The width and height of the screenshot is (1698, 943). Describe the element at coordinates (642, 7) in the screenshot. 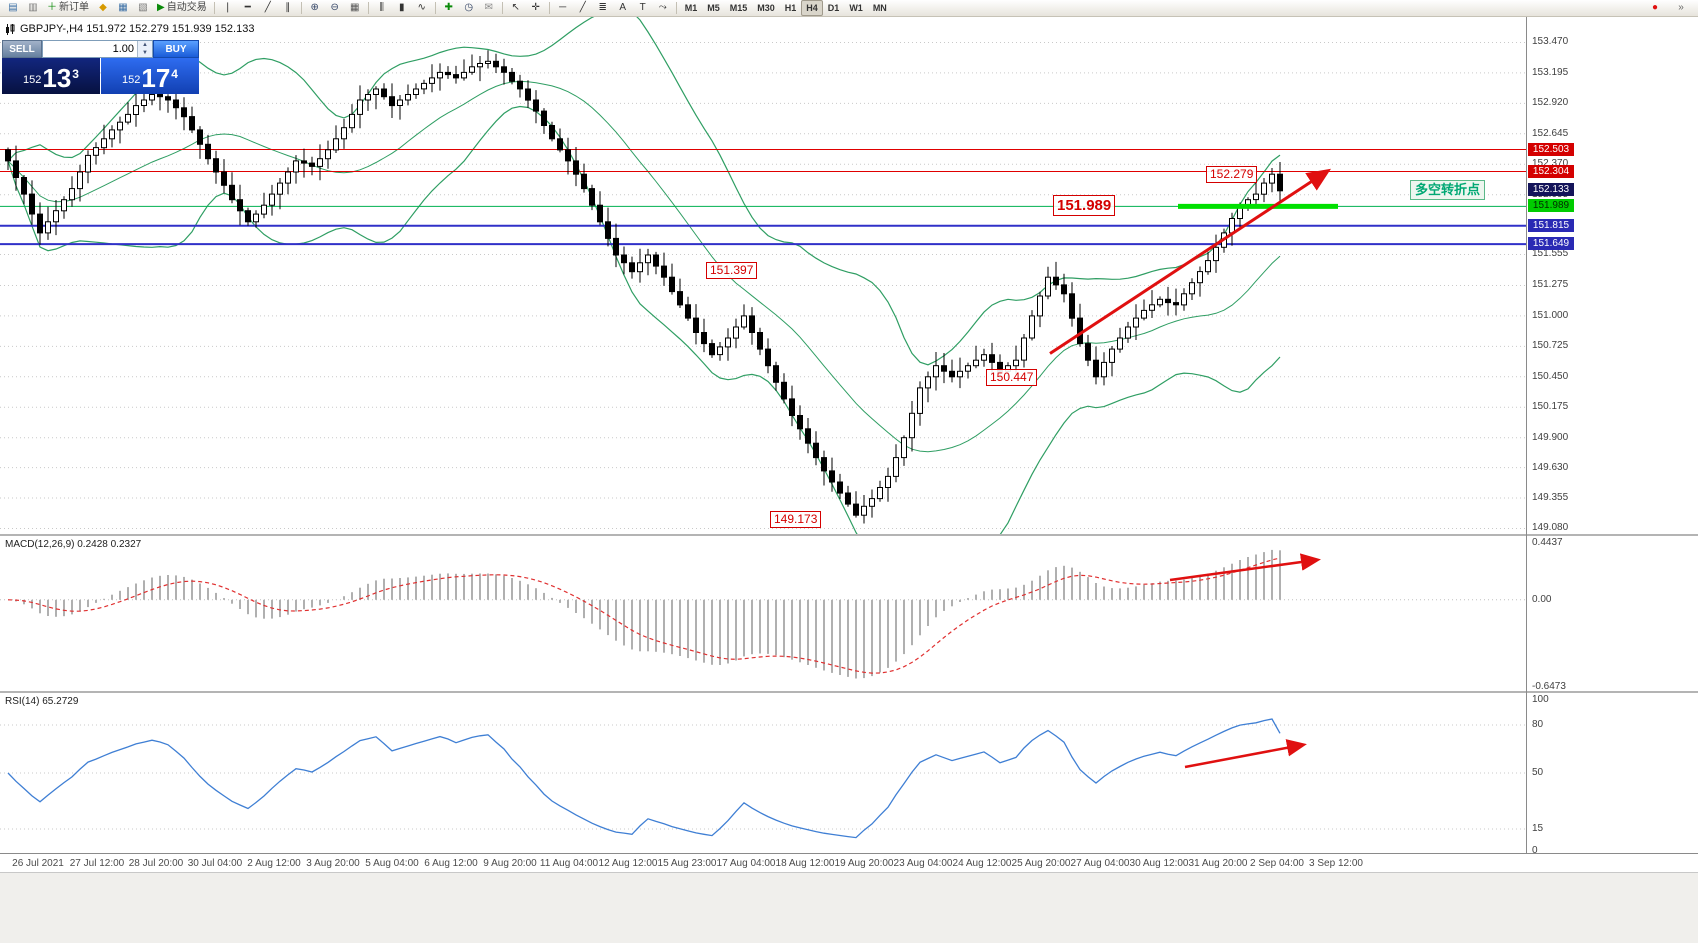

I see `text-label-icon: T` at that location.